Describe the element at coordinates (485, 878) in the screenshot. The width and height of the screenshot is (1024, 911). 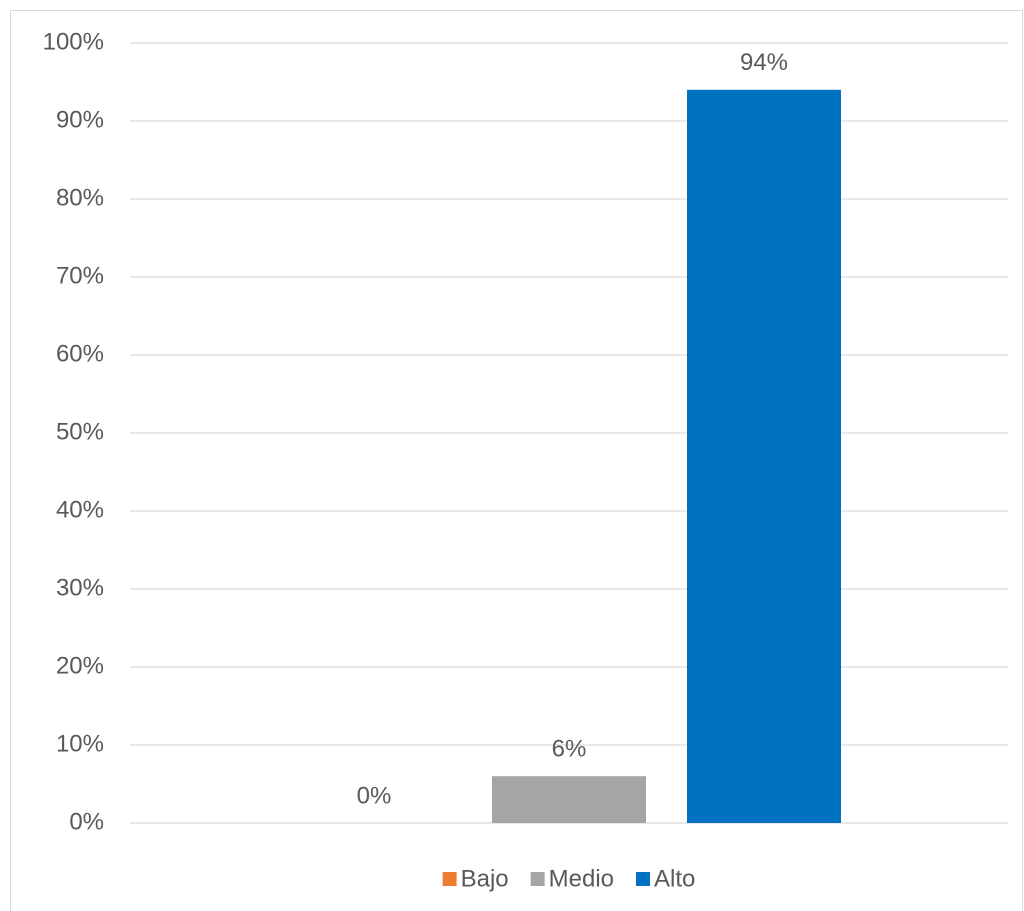
I see `legend-label: Bajo` at that location.